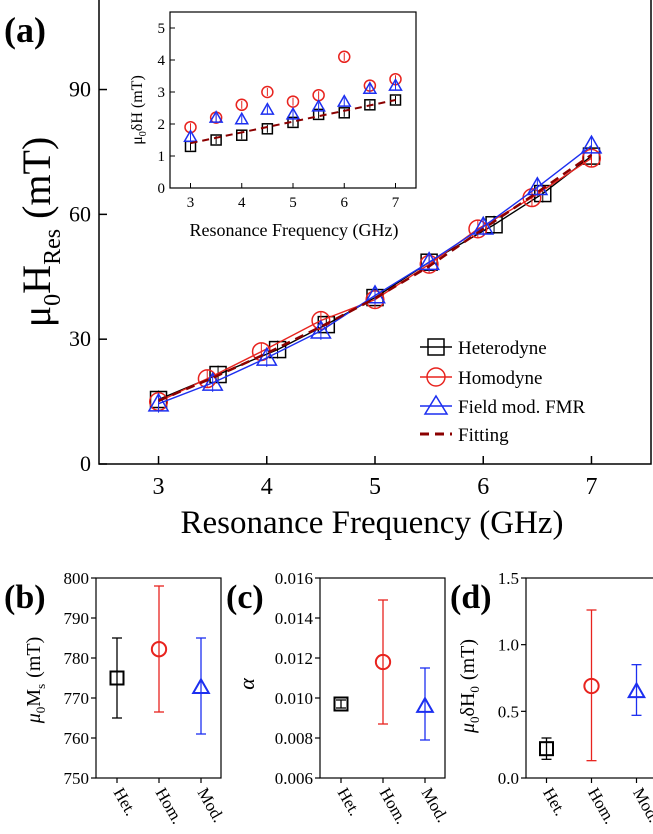  Describe the element at coordinates (40, 232) in the screenshot. I see `panel-a-y-axis-label: μ0HRes (mT)` at that location.